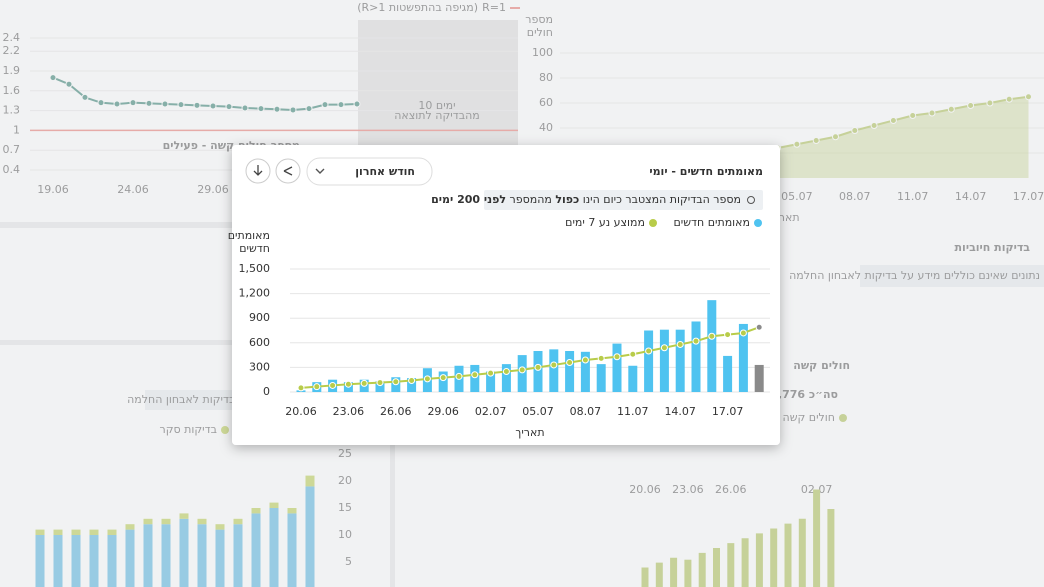 This screenshot has width=1044, height=587. Describe the element at coordinates (751, 200) in the screenshot. I see `bulb-icon` at that location.